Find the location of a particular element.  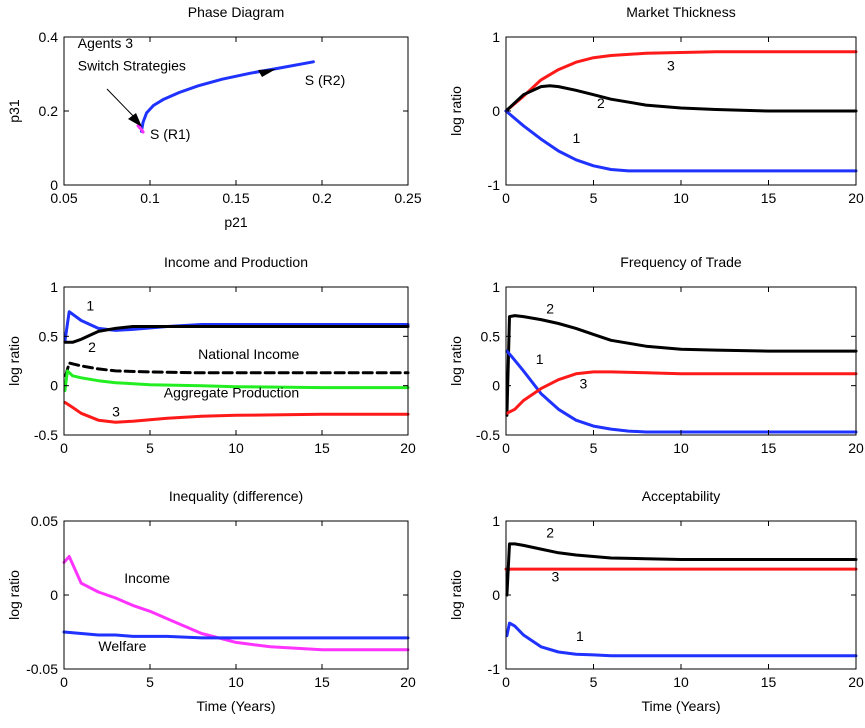

y-tick-label: 0.4 is located at coordinates (49, 37).